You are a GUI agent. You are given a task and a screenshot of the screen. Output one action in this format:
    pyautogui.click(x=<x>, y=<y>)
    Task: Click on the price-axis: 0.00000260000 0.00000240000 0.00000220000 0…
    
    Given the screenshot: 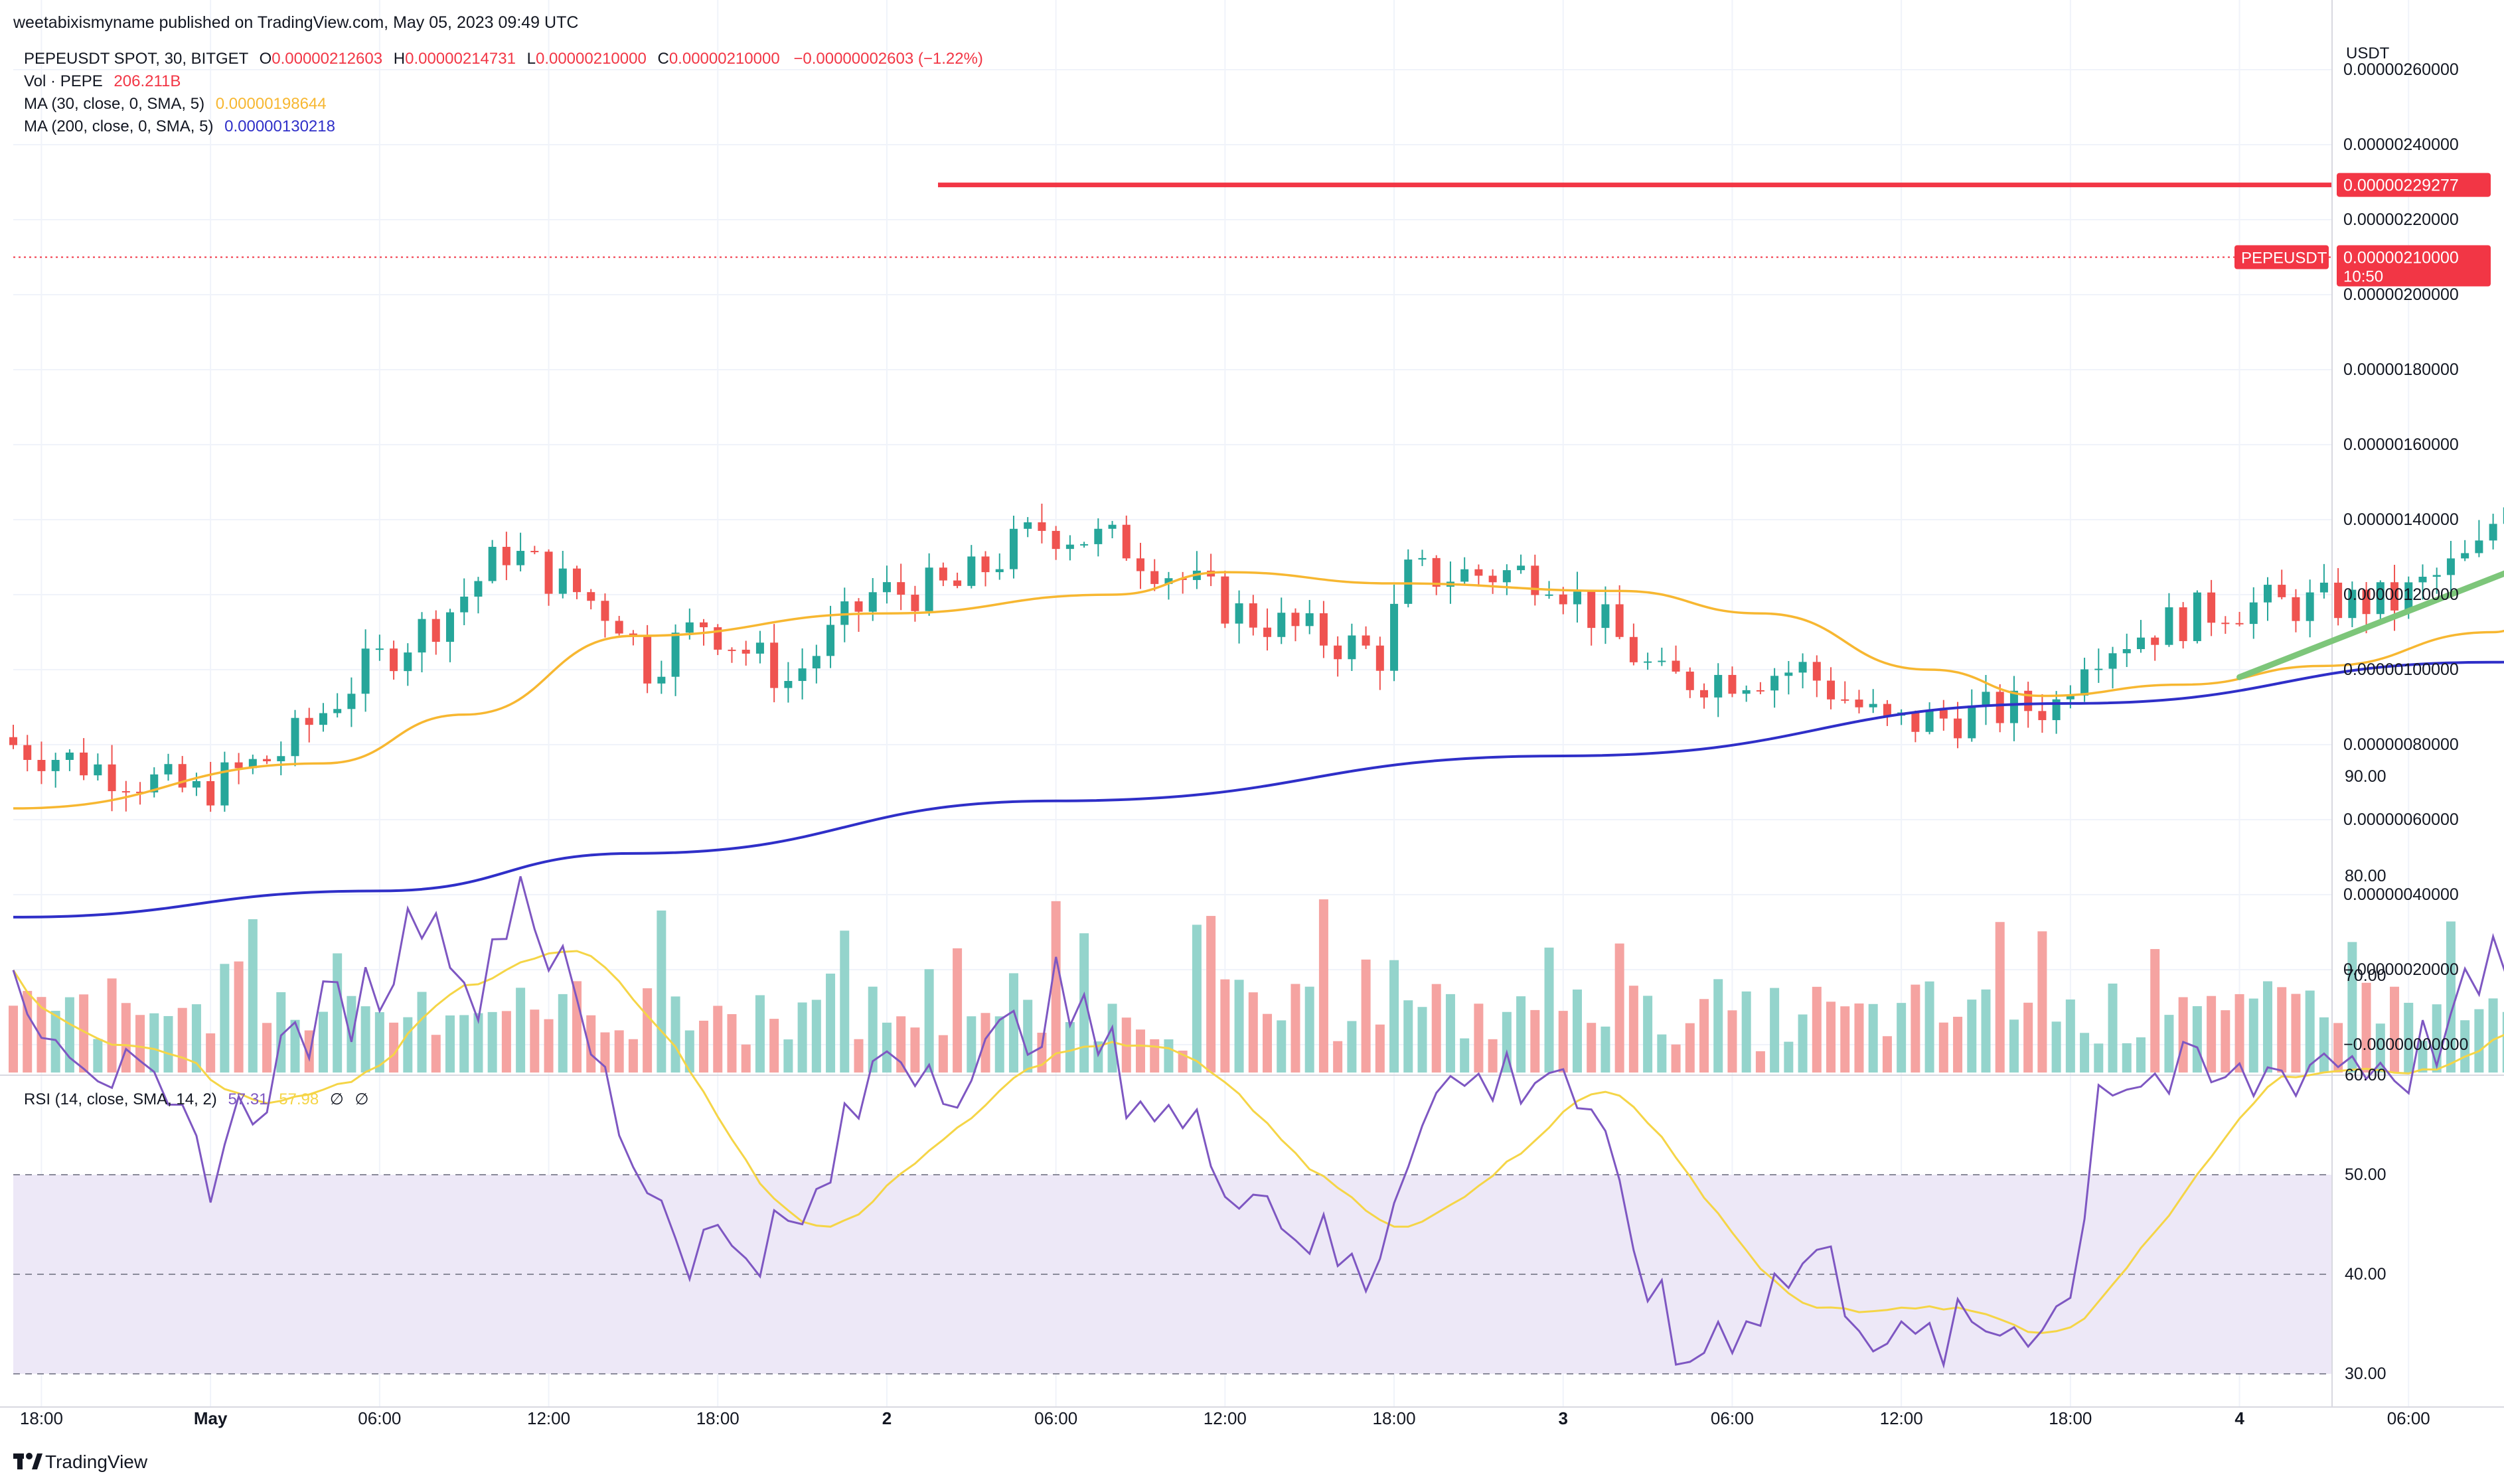 What is the action you would take?
    pyautogui.click(x=2405, y=557)
    